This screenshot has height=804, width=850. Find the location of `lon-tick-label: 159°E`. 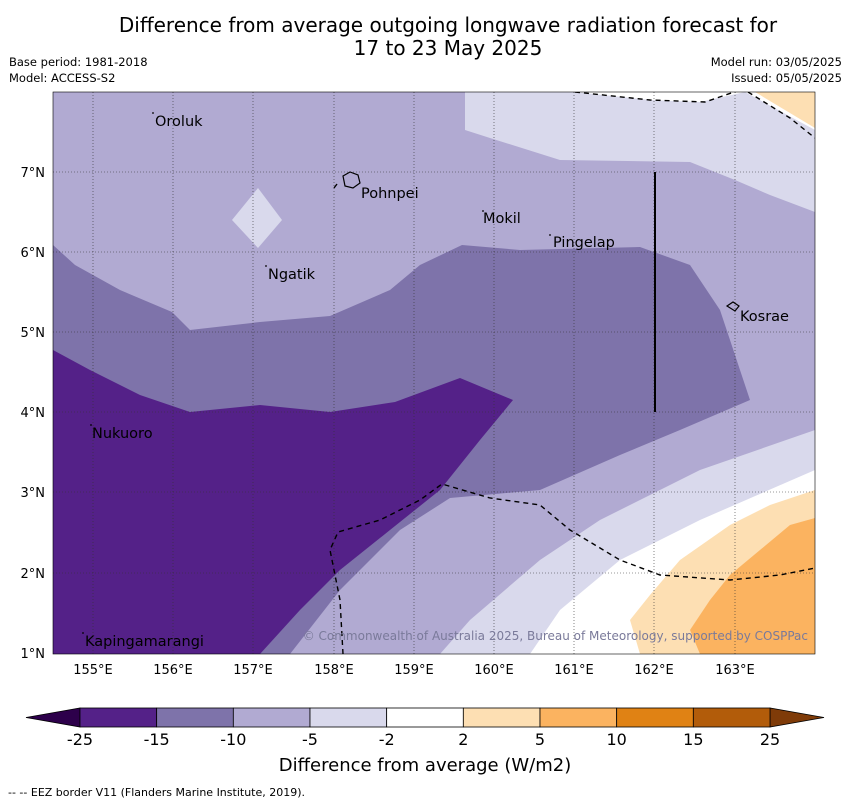

lon-tick-label: 159°E is located at coordinates (414, 670).